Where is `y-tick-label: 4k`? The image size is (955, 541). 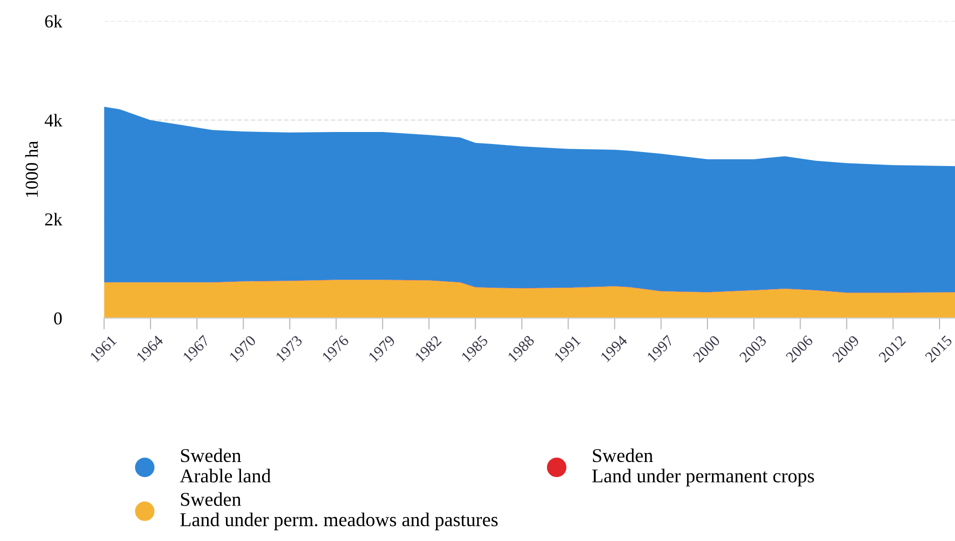
y-tick-label: 4k is located at coordinates (53, 120).